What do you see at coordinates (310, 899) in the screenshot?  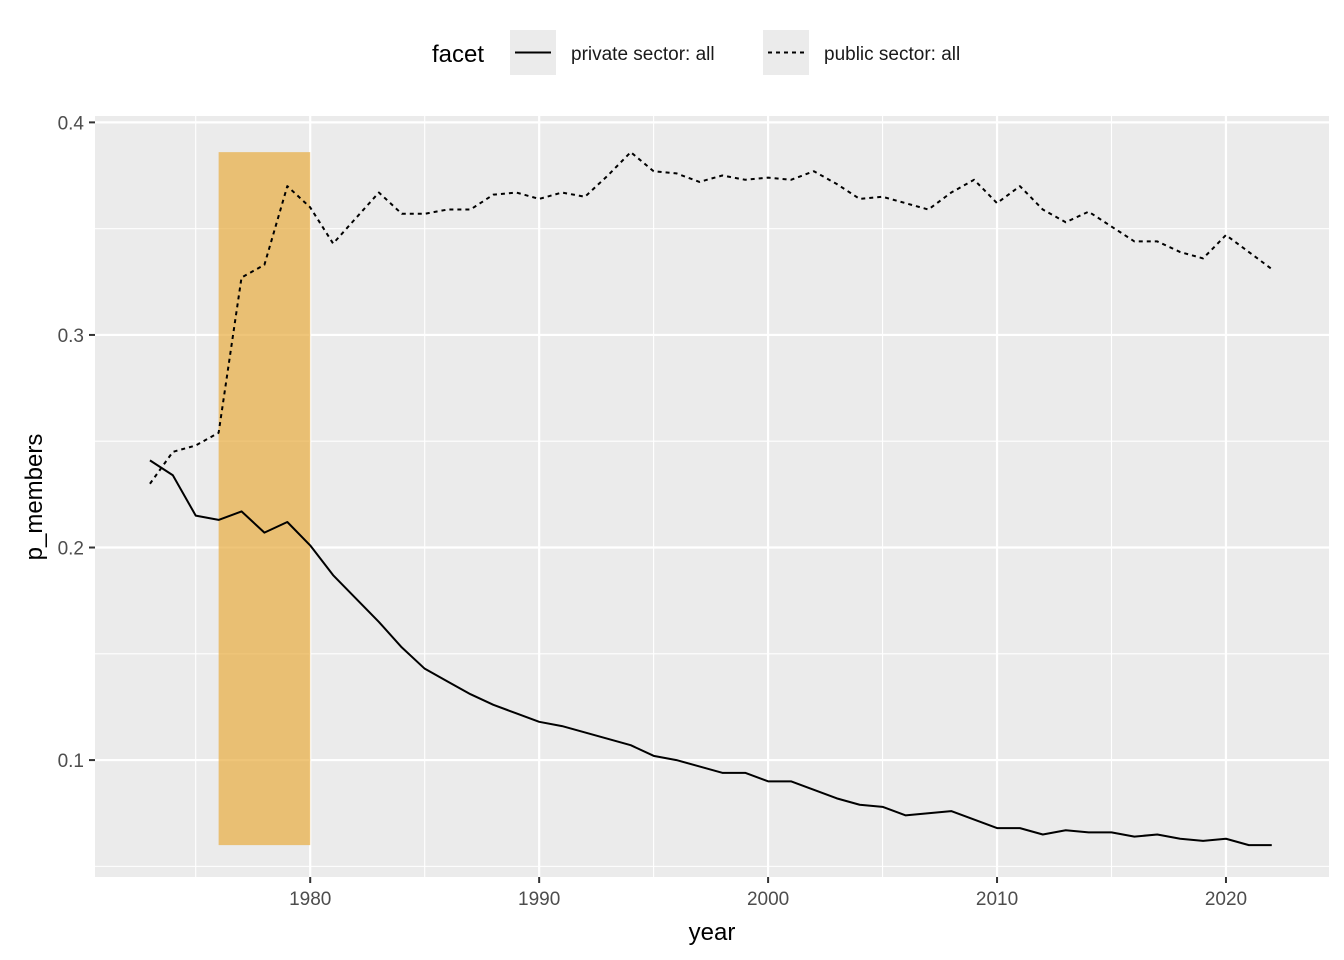 I see `x-tick-label: 1980` at bounding box center [310, 899].